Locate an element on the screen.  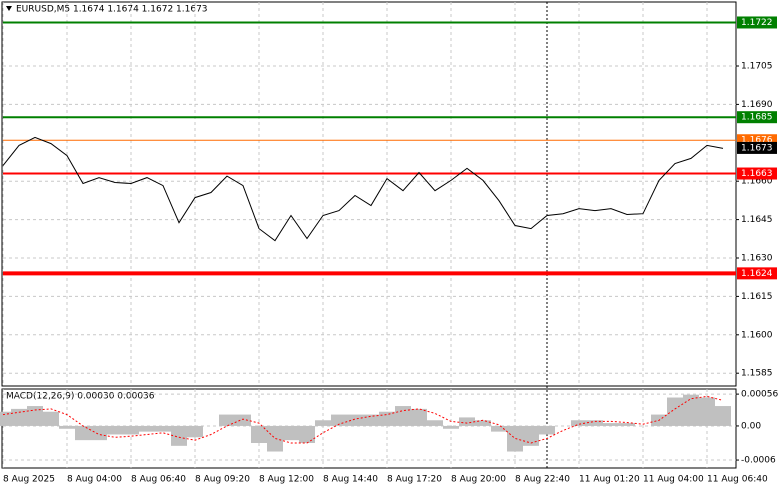
x-tick-label: 11 Aug 04:00 is located at coordinates (673, 480).